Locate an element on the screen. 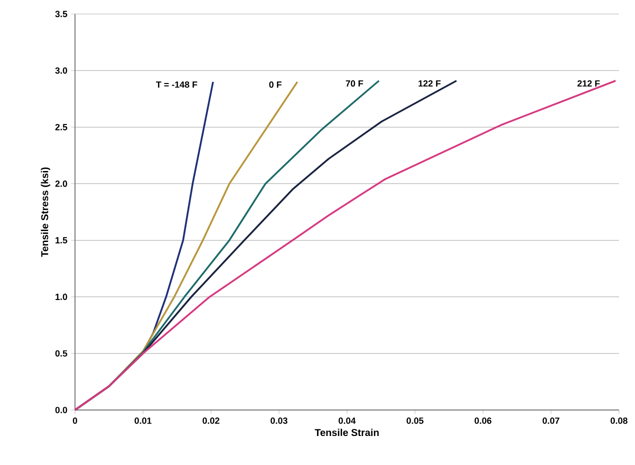  x-tick-label: 0.02 is located at coordinates (211, 421).